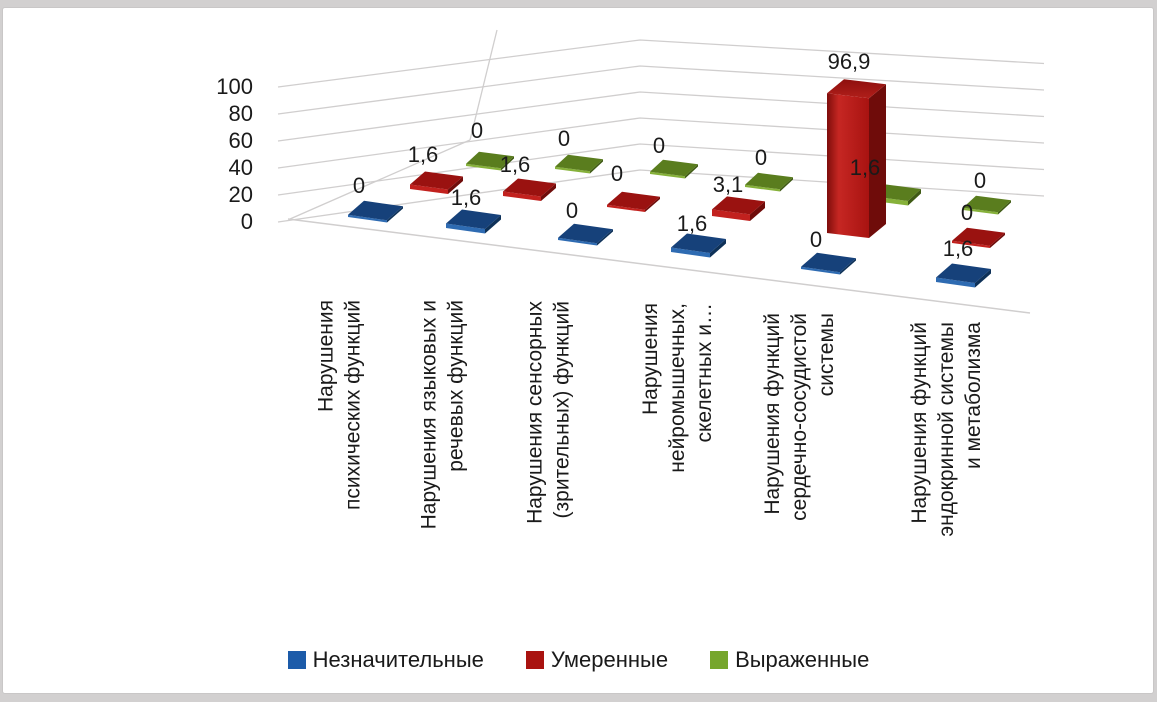 The width and height of the screenshot is (1157, 702). I want to click on bar-s0-c0-front, so click(367, 218).